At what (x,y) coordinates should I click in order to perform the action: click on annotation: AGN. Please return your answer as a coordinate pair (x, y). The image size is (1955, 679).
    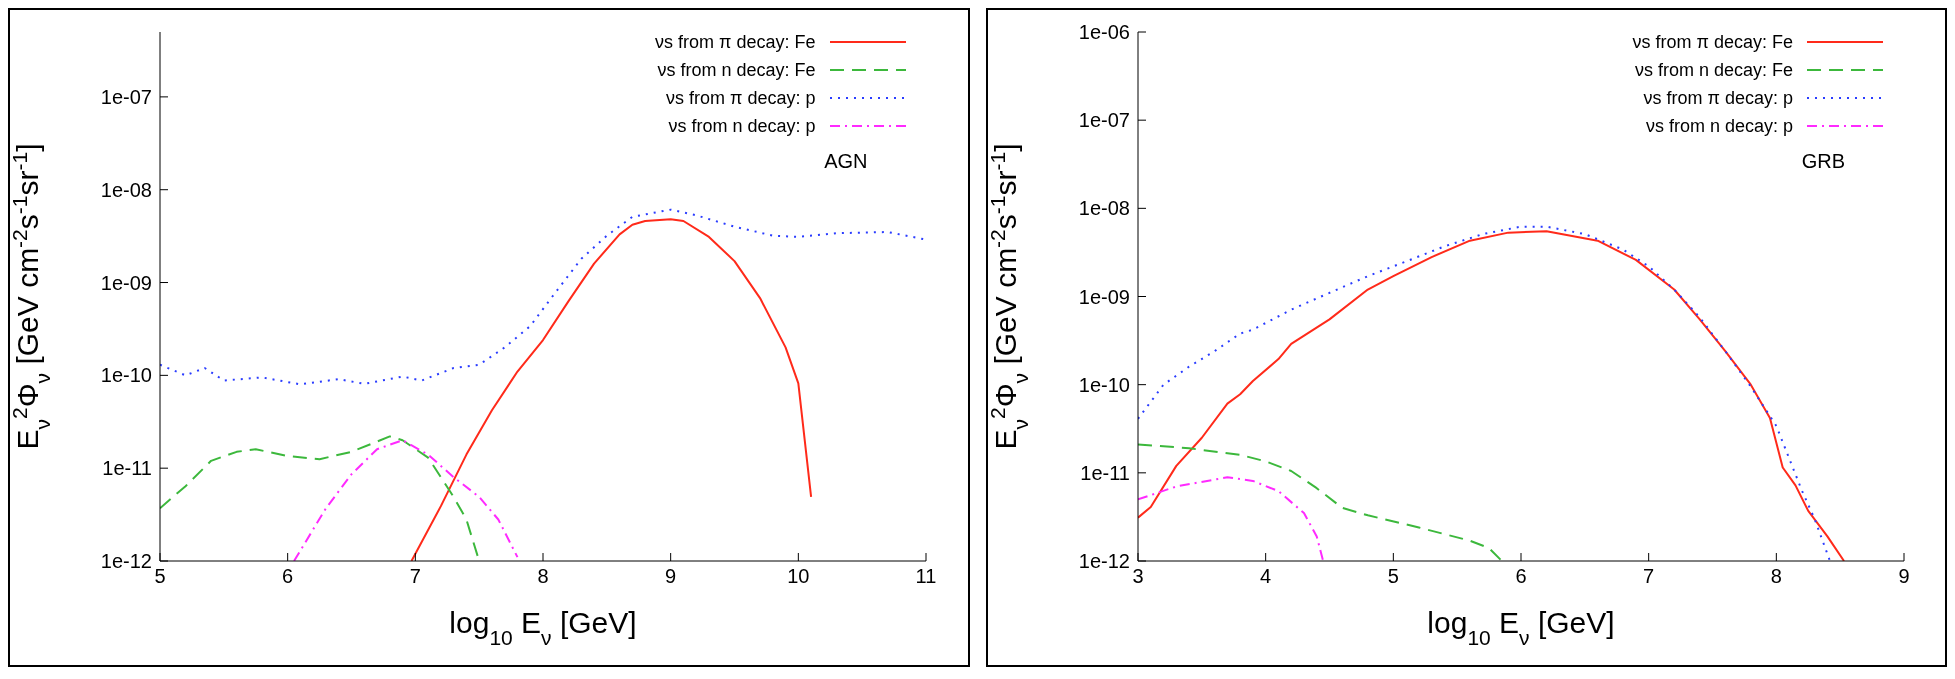
    Looking at the image, I should click on (845, 161).